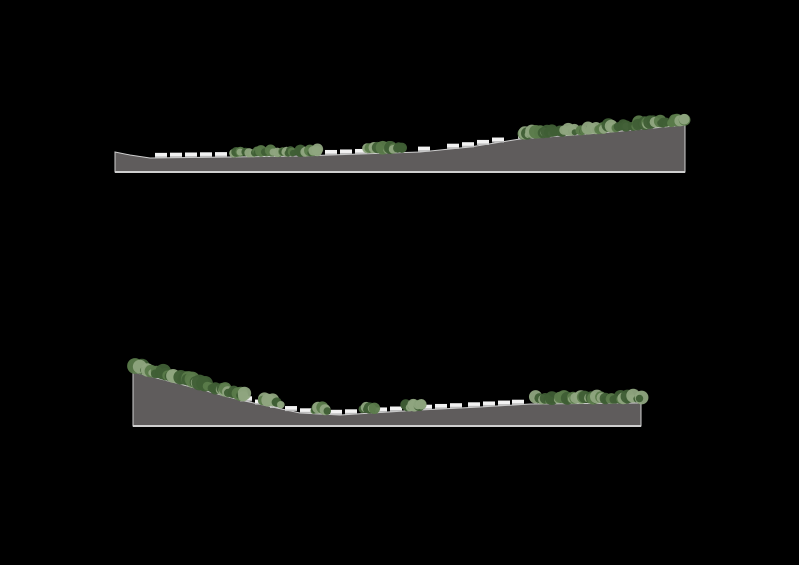  What do you see at coordinates (388, 392) in the screenshot?
I see `lower-site-section` at bounding box center [388, 392].